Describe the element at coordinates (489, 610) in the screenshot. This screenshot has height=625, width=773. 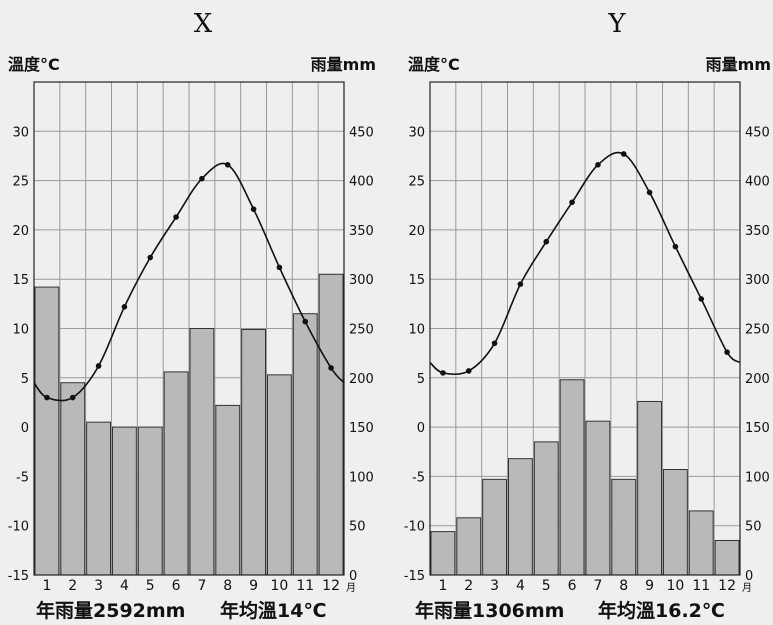
I see `annual-rain-label: 年雨量1306mm` at that location.